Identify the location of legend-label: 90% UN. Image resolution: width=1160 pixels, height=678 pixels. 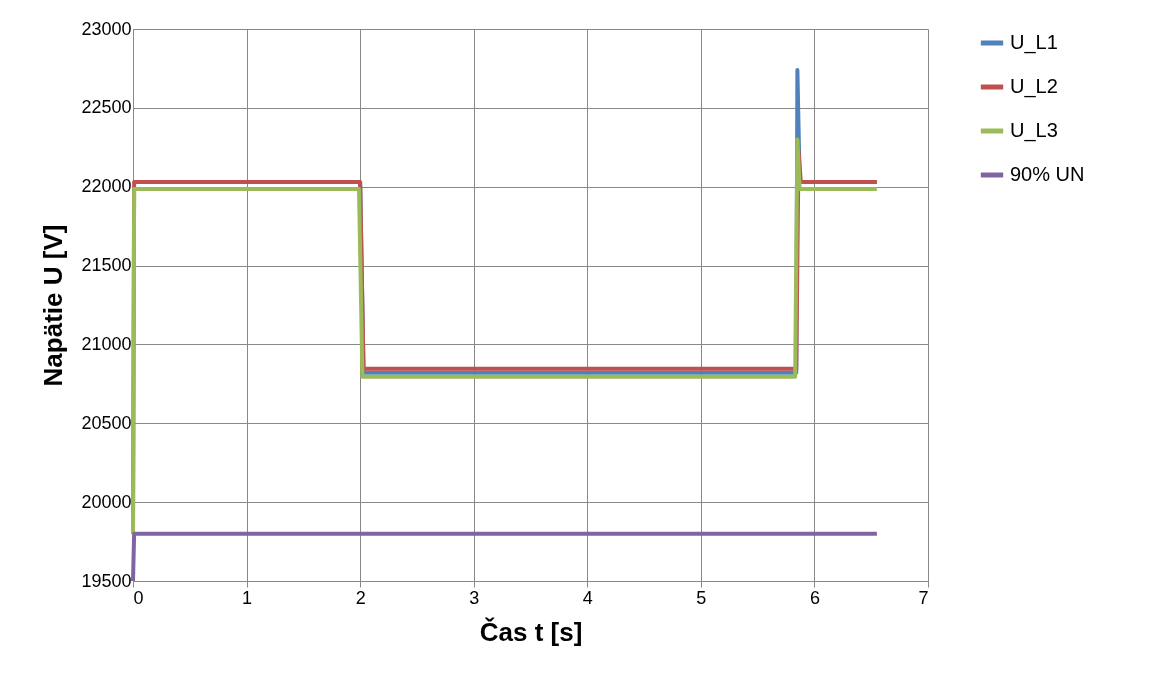
(1047, 174).